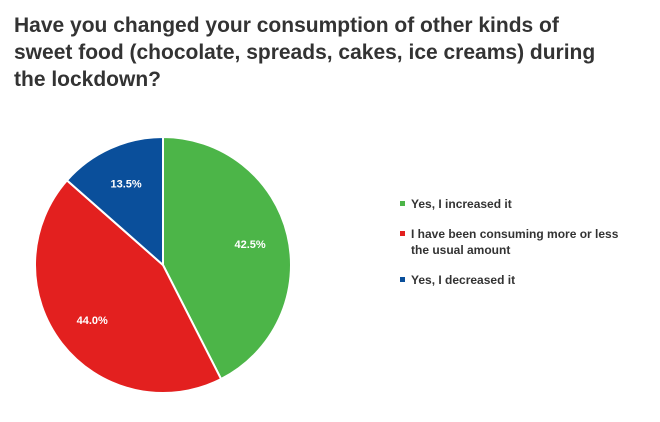 The image size is (660, 422). What do you see at coordinates (227, 258) in the screenshot?
I see `pie-slice-increased` at bounding box center [227, 258].